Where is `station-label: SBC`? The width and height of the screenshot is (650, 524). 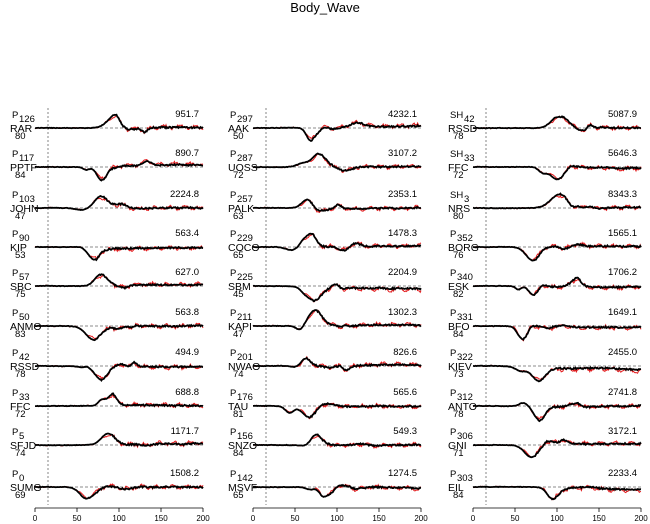
station-label: SBC is located at coordinates (21, 287).